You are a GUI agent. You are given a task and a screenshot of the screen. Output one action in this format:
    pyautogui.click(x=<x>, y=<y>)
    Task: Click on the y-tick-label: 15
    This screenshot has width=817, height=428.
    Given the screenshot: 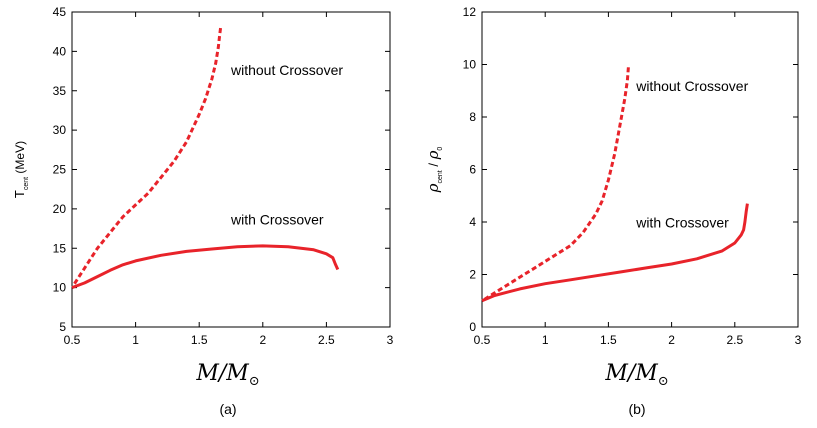 What is the action you would take?
    pyautogui.click(x=60, y=248)
    